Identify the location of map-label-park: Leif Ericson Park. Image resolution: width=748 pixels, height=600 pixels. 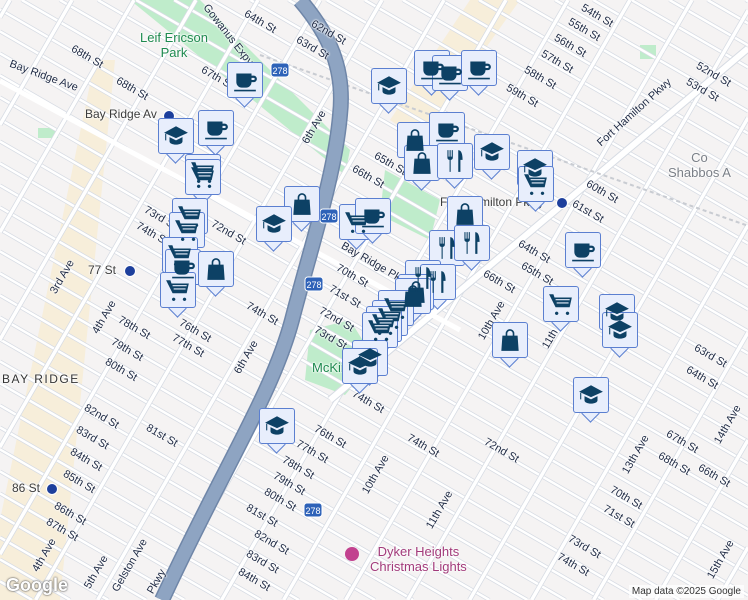
(174, 45).